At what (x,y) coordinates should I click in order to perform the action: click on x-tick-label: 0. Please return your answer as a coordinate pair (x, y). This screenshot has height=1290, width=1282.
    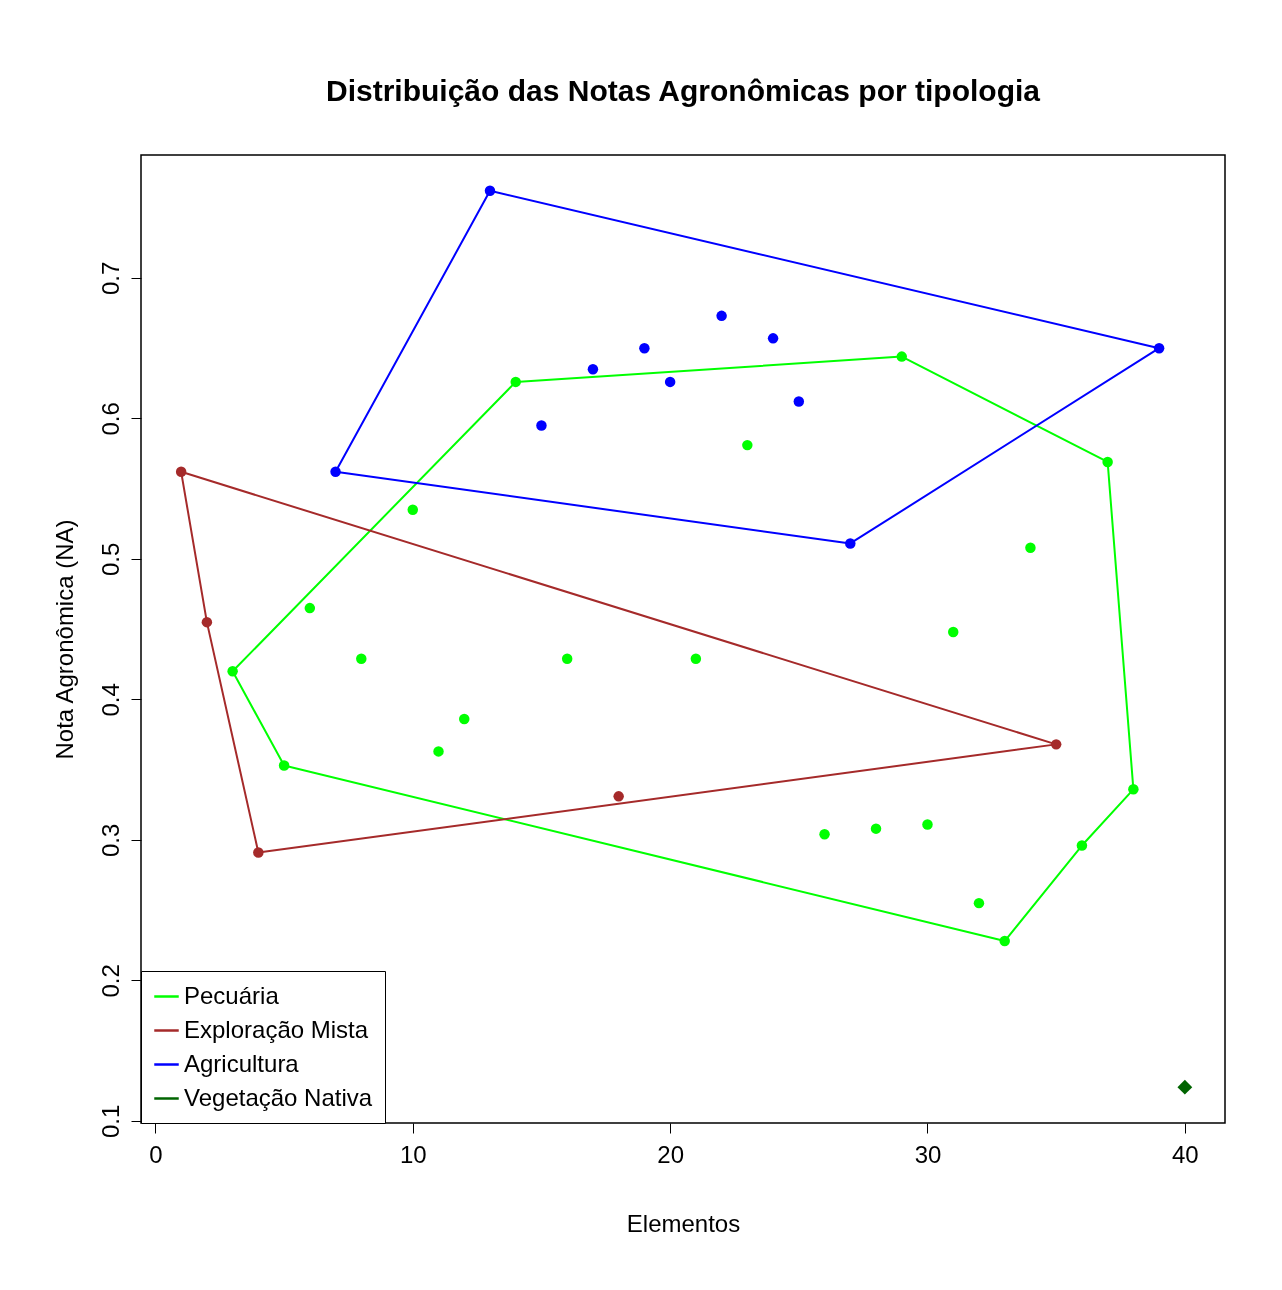
    Looking at the image, I should click on (156, 1154).